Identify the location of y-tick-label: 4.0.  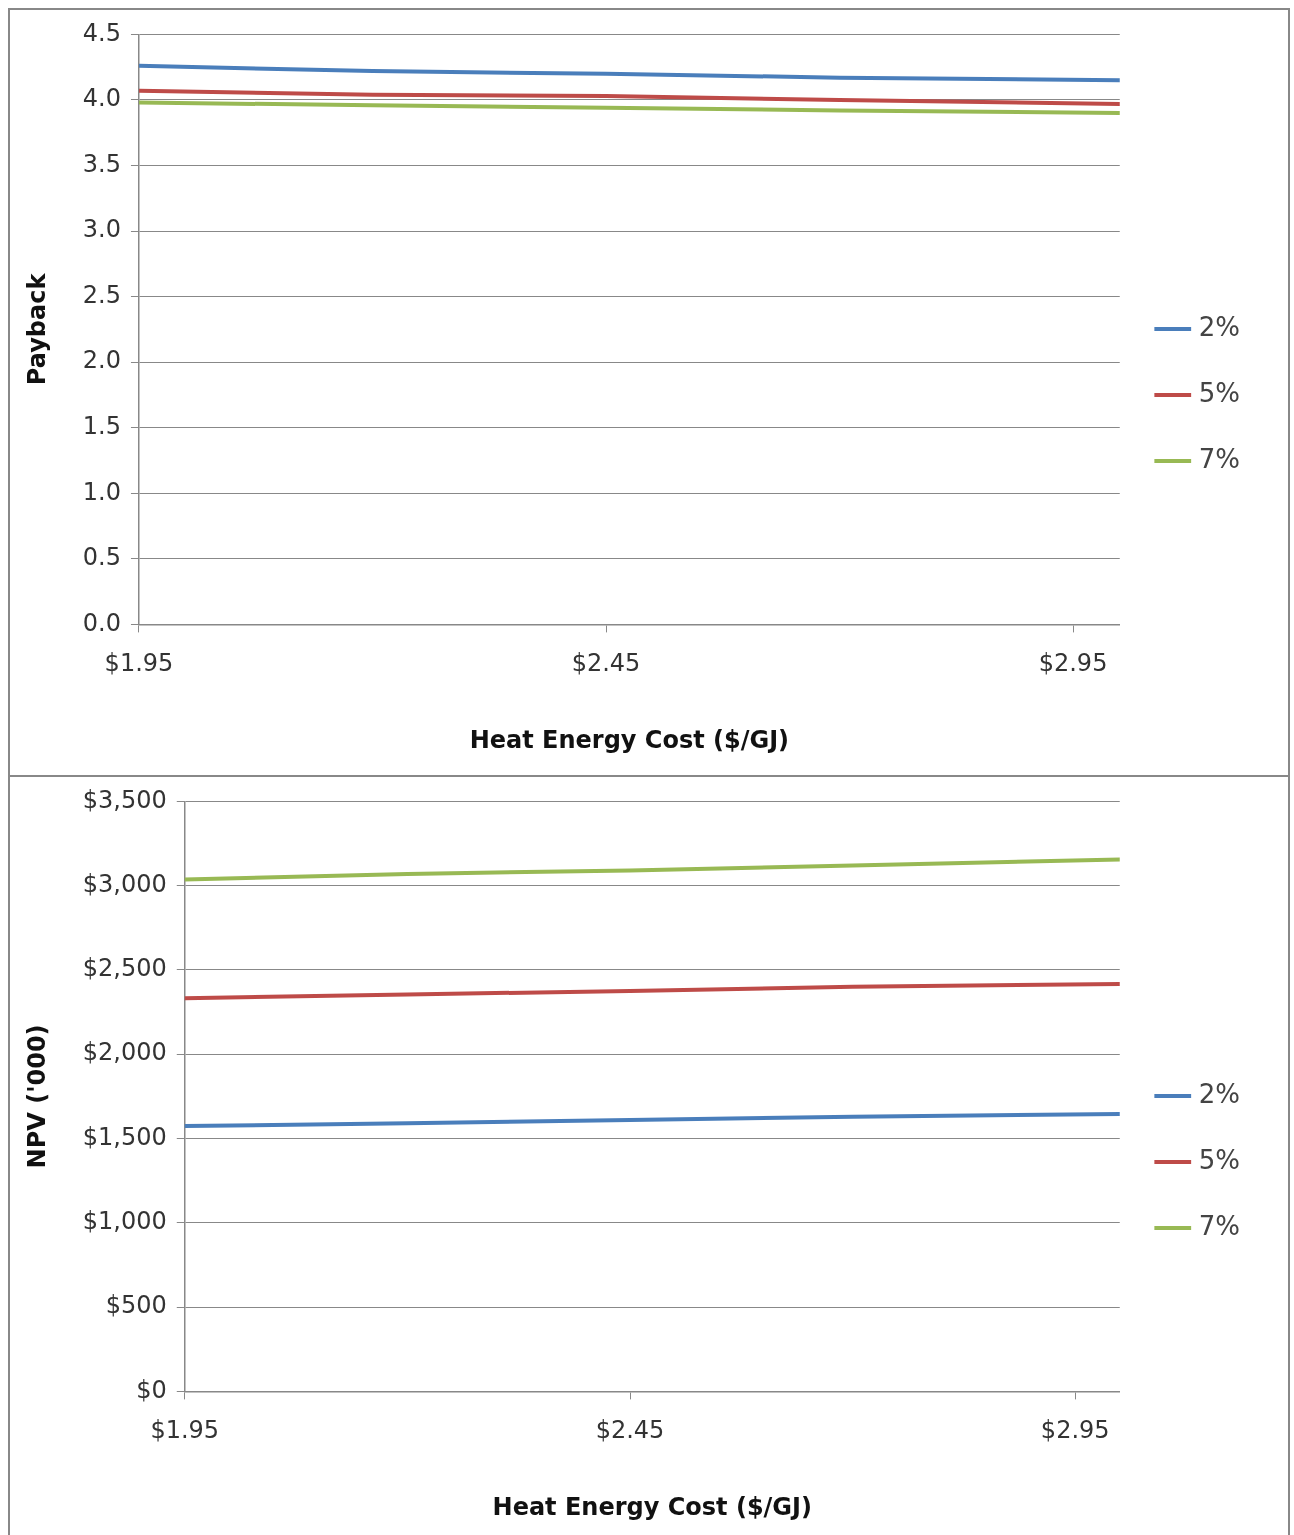
(101, 98).